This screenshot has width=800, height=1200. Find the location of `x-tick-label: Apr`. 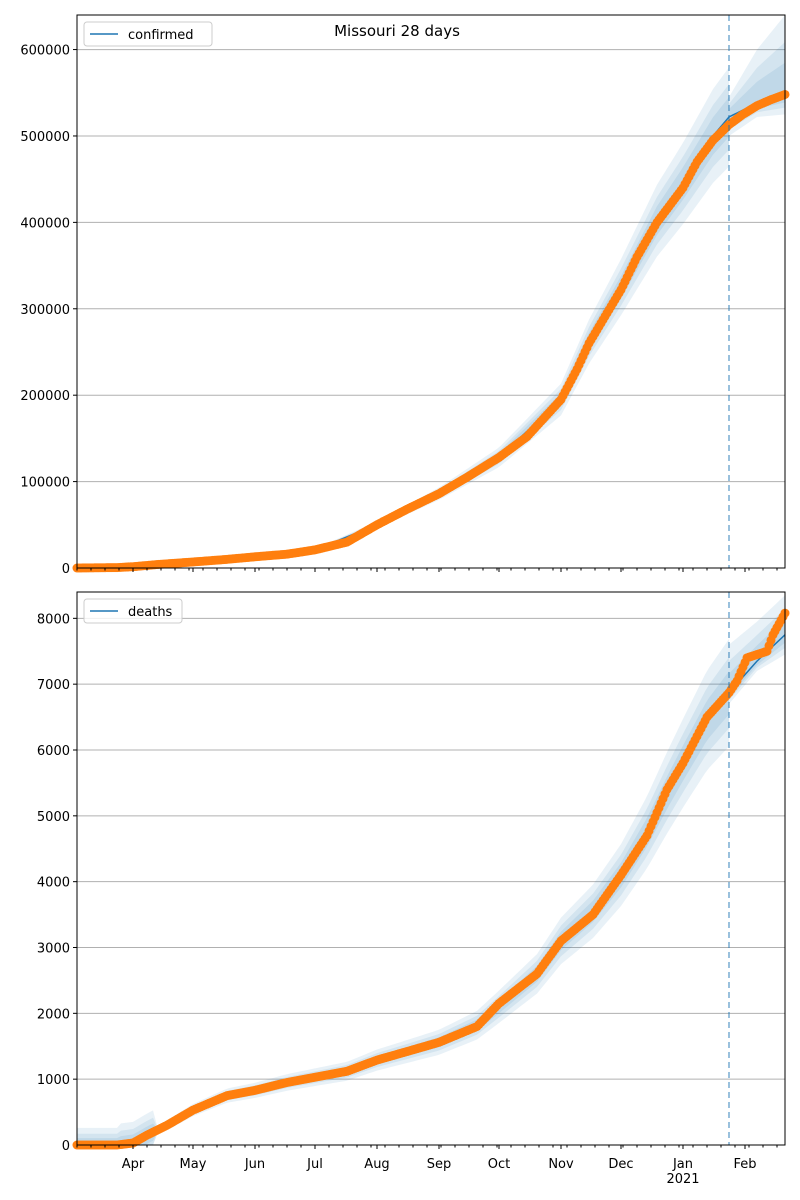

x-tick-label: Apr is located at coordinates (133, 1164).